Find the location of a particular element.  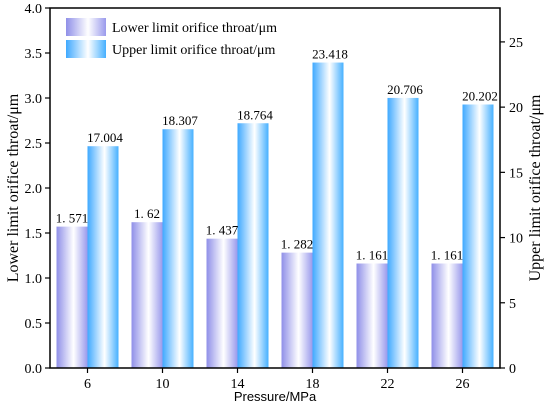

y-left-tick-label-2.5: 2.5 is located at coordinates (34, 144).